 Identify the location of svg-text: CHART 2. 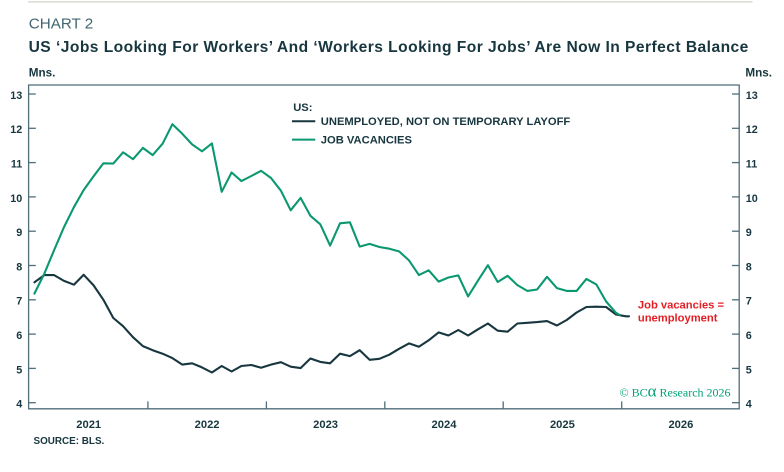
(61, 24).